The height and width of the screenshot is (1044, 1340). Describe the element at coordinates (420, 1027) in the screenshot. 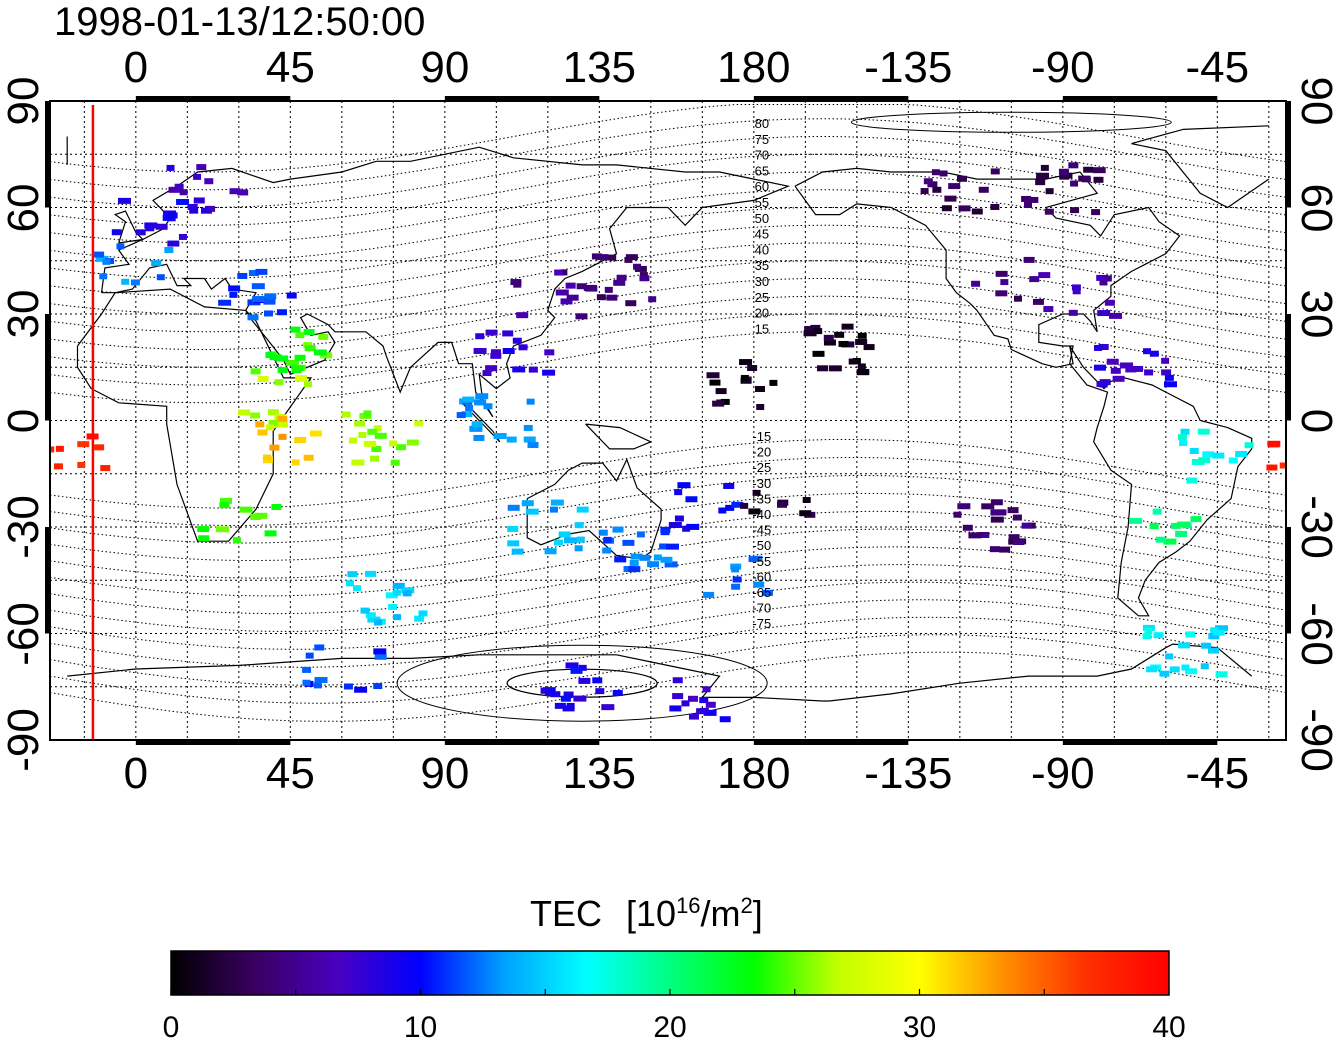

I see `colorbar-tick-label: 10` at that location.